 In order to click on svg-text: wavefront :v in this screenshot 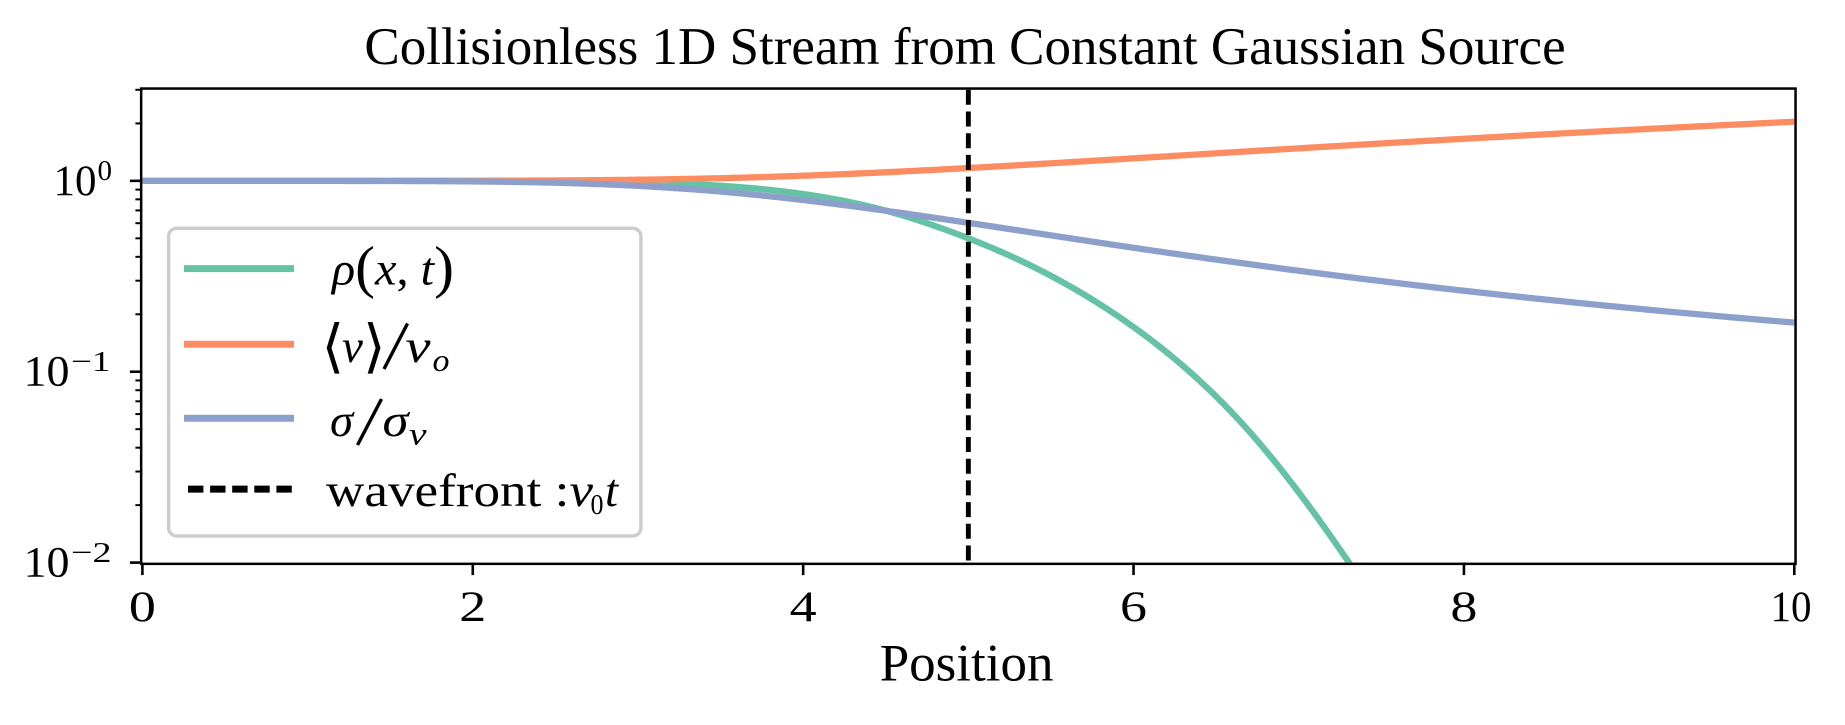, I will do `click(459, 491)`.